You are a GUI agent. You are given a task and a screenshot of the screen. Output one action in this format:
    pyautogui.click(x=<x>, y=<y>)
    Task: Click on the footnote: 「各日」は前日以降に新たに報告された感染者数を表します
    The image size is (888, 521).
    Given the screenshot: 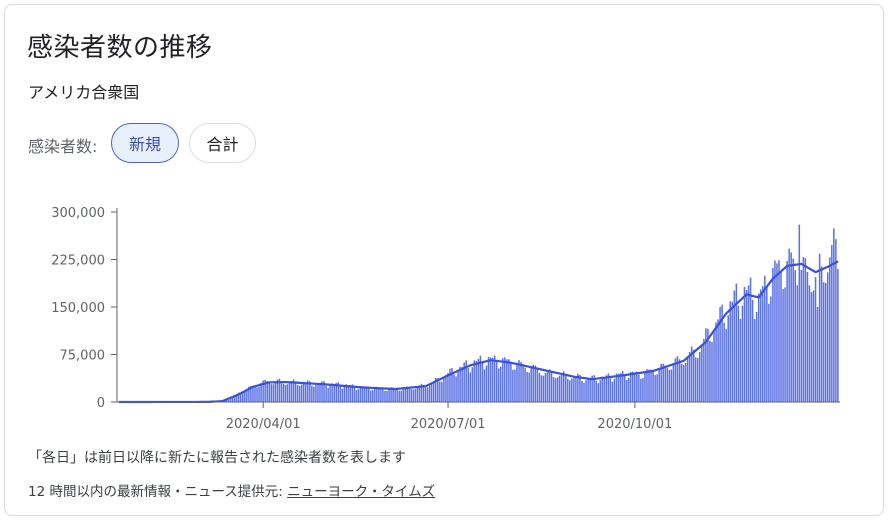 What is the action you would take?
    pyautogui.click(x=217, y=458)
    